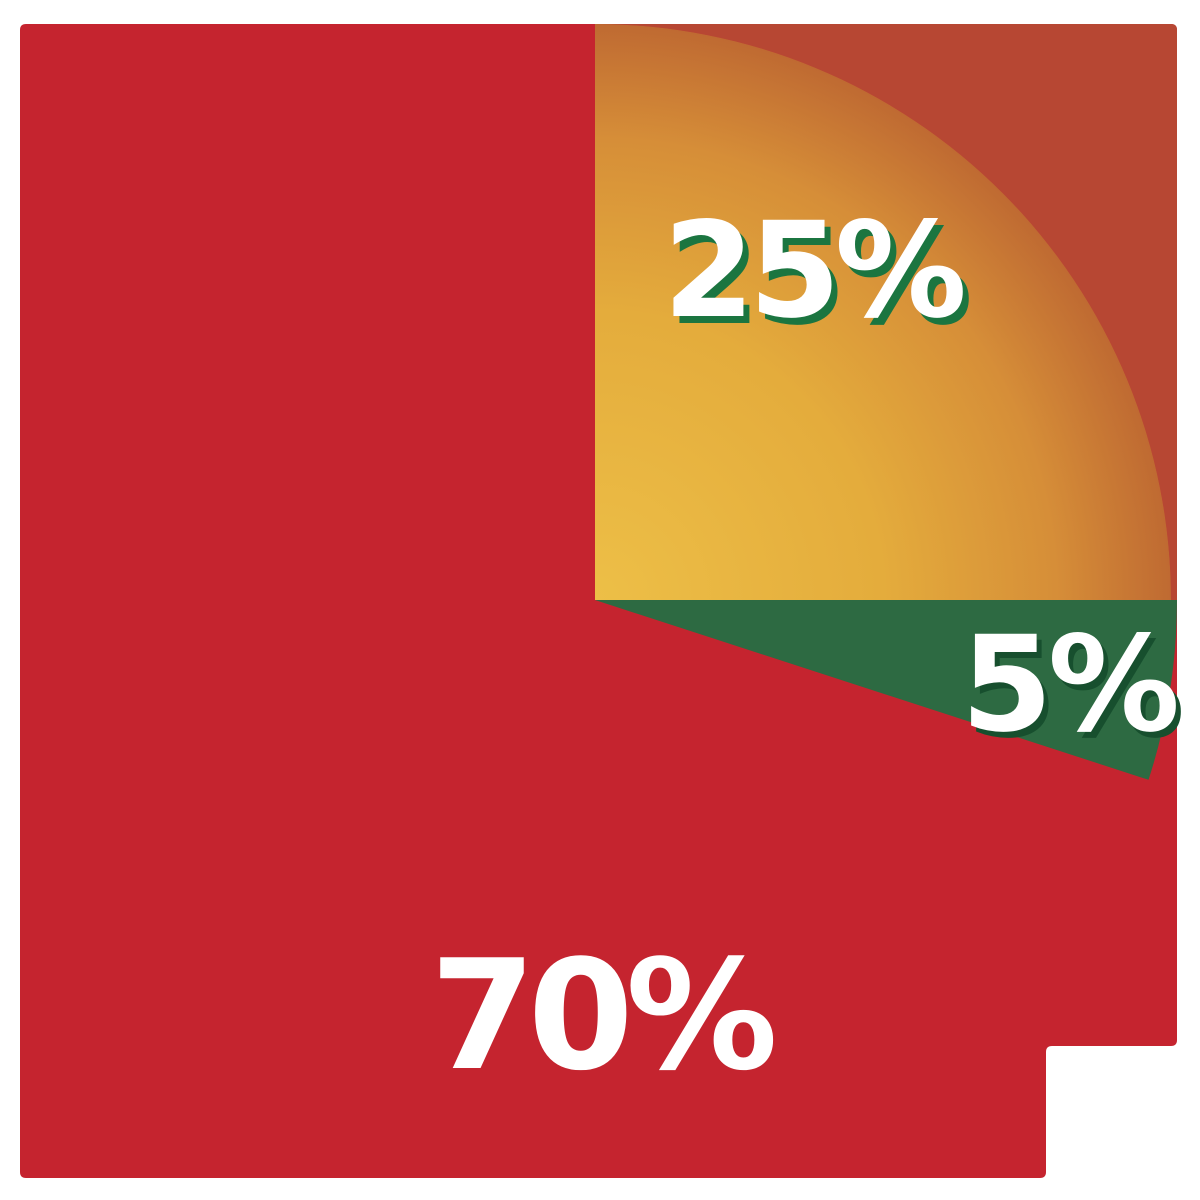 This screenshot has height=1200, width=1200. What do you see at coordinates (819, 278) in the screenshot?
I see `label-25-shadow: 25%` at bounding box center [819, 278].